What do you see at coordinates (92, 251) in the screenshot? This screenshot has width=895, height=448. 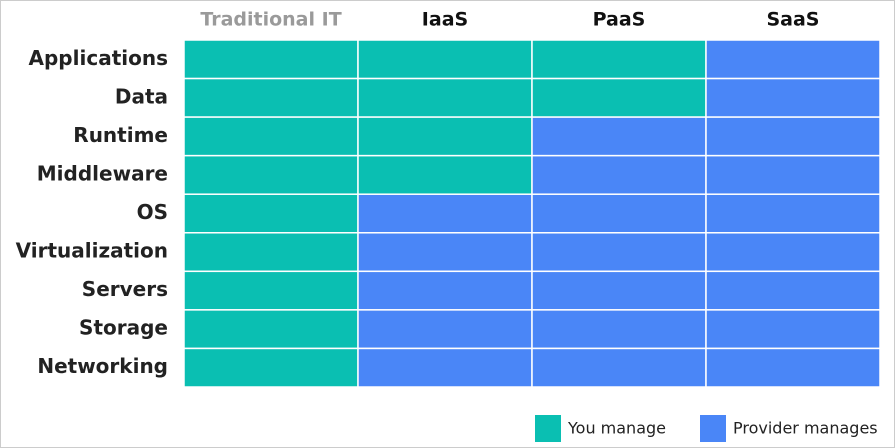 I see `row-label: Virtualization` at bounding box center [92, 251].